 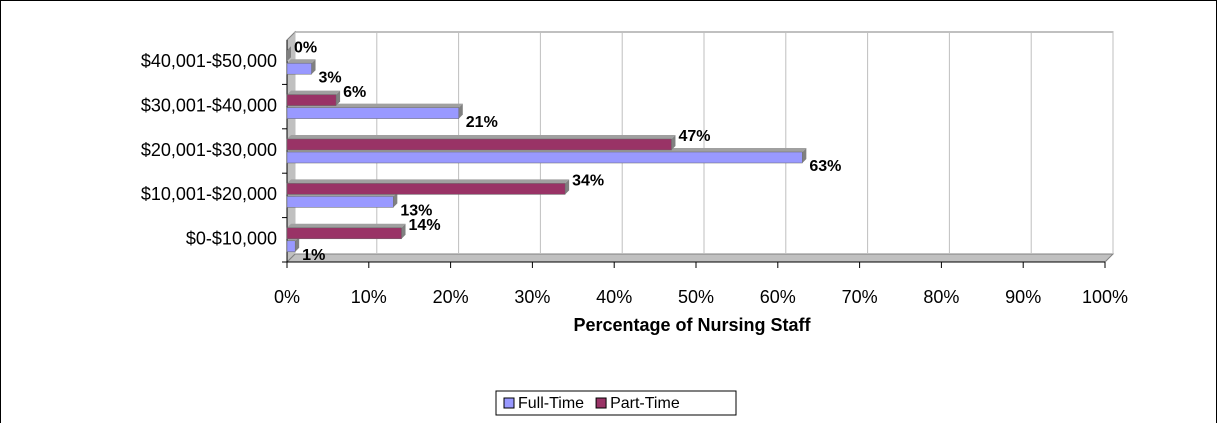 What do you see at coordinates (645, 403) in the screenshot?
I see `legend-label: Part-Time` at bounding box center [645, 403].